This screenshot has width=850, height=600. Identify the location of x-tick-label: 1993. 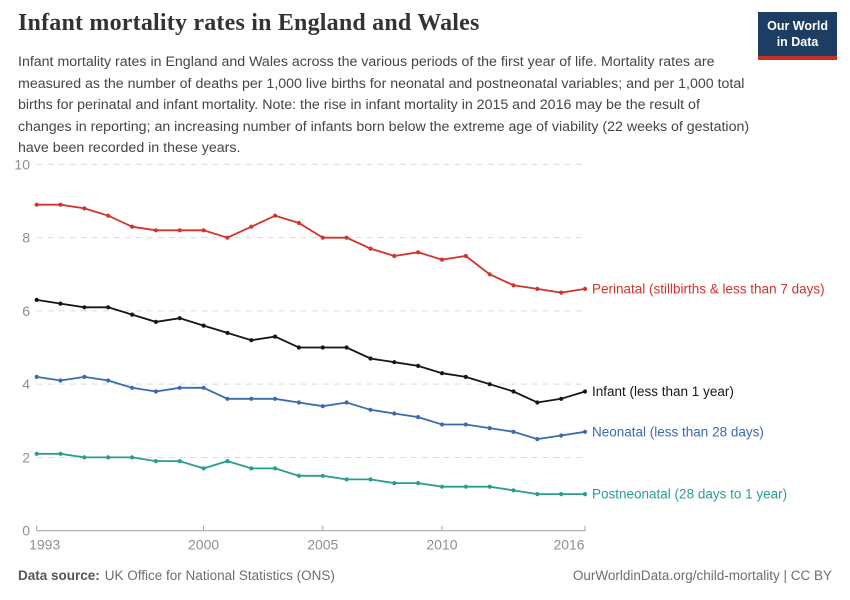
(44, 545).